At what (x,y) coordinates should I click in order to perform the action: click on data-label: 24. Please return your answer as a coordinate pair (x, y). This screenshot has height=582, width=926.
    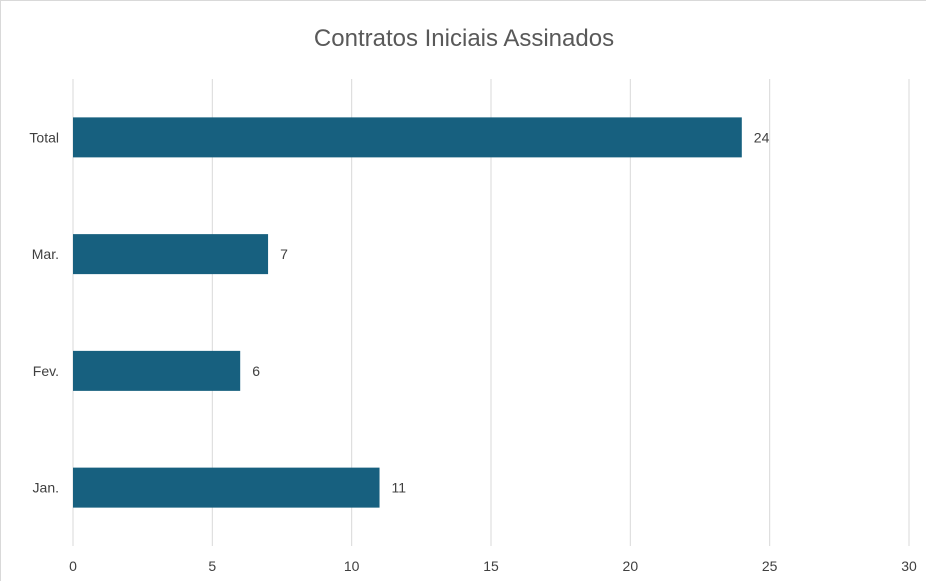
    Looking at the image, I should click on (762, 137).